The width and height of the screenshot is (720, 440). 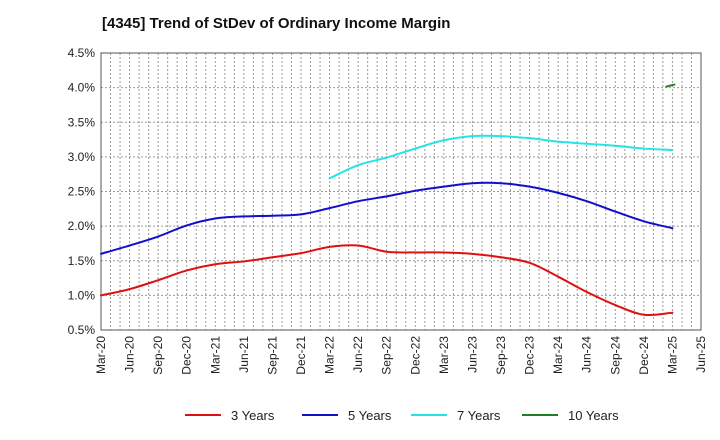 What do you see at coordinates (455, 415) in the screenshot?
I see `legend-item-7-years: 7 Years` at bounding box center [455, 415].